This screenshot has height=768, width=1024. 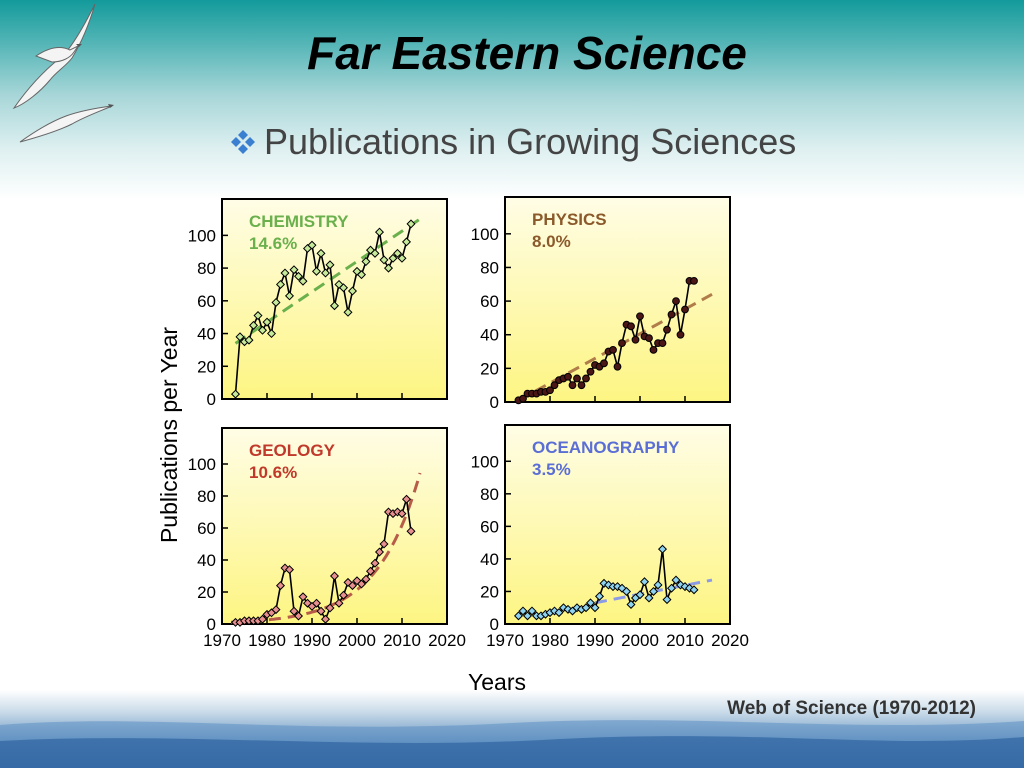 I want to click on geology-growth-rate: 10.6%, so click(x=273, y=472).